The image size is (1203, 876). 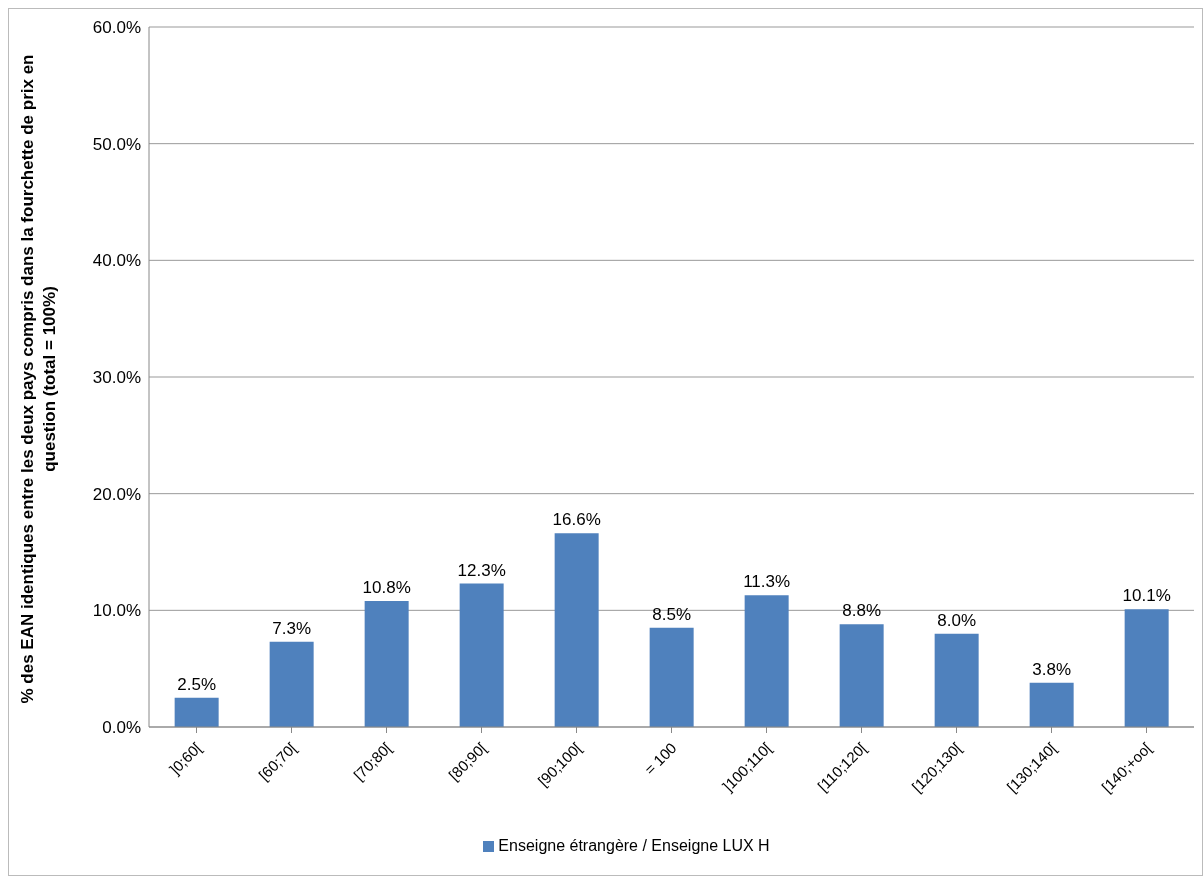 I want to click on y-tick-label: 0.0%, so click(x=121, y=728).